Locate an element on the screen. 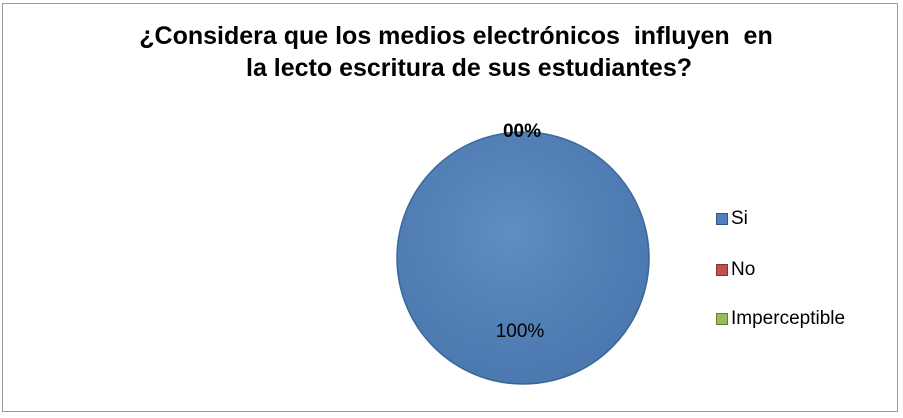 This screenshot has height=418, width=903. legend-item-si: Si is located at coordinates (732, 219).